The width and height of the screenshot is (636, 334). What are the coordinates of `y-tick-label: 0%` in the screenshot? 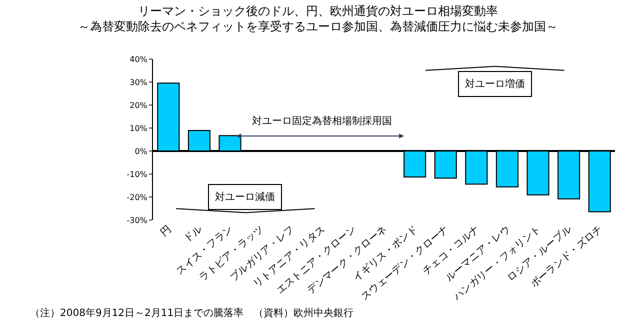 It's located at (141, 151).